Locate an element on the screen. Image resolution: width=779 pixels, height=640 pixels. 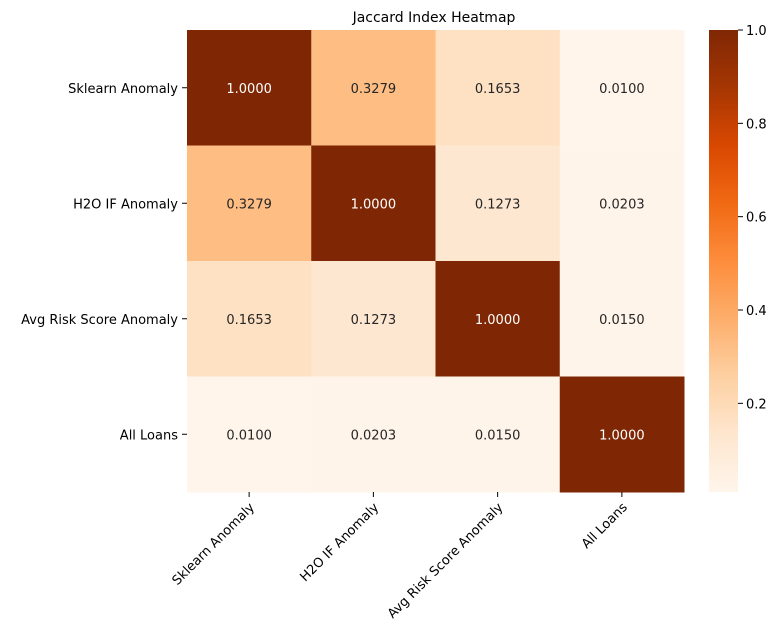
colorbar-tick-label: 0.6 is located at coordinates (756, 218).